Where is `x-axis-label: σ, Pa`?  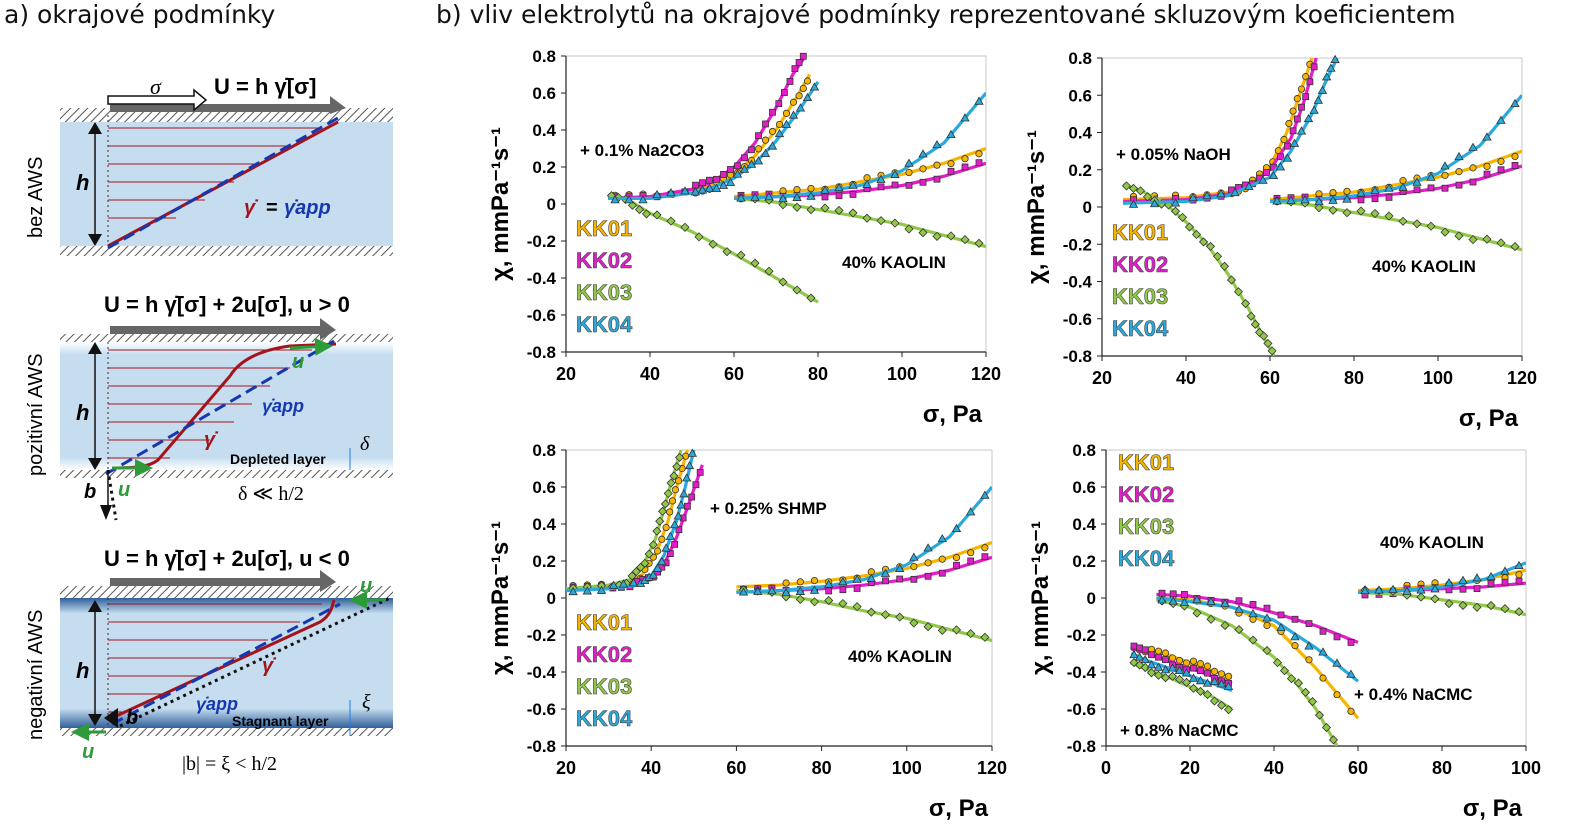
x-axis-label: σ, Pa is located at coordinates (1489, 418).